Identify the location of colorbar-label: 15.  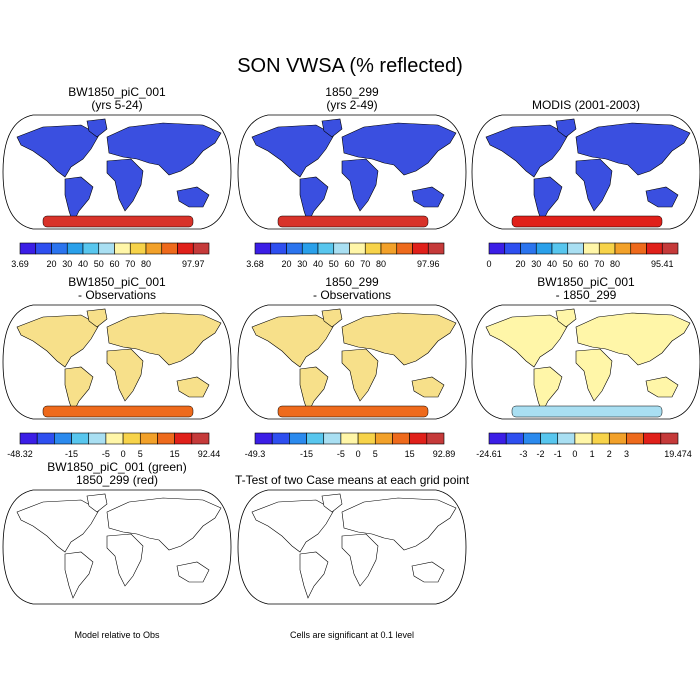
(175, 454).